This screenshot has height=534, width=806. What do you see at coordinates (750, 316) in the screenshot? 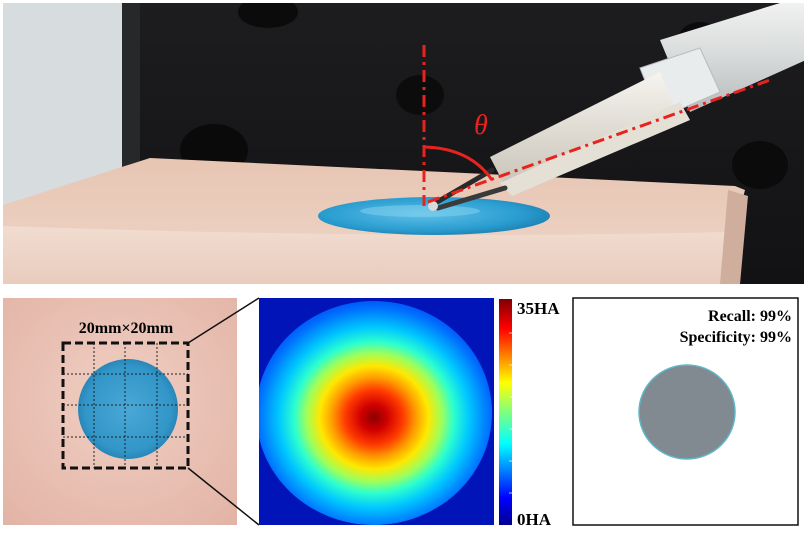
I see `recall-label: Recall: 99%` at bounding box center [750, 316].